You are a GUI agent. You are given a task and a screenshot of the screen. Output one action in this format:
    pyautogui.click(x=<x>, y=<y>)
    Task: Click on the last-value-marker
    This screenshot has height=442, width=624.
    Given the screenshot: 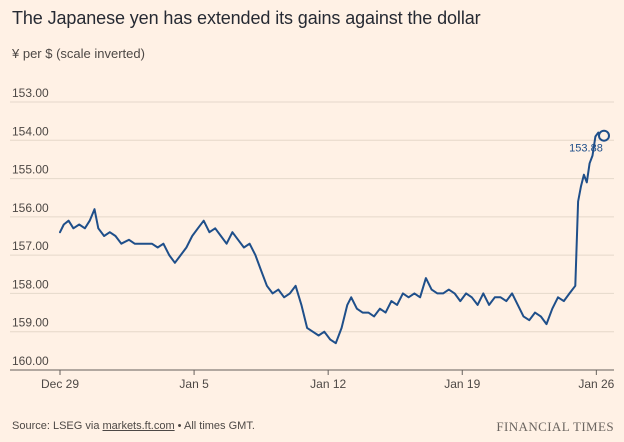 What is the action you would take?
    pyautogui.click(x=604, y=135)
    